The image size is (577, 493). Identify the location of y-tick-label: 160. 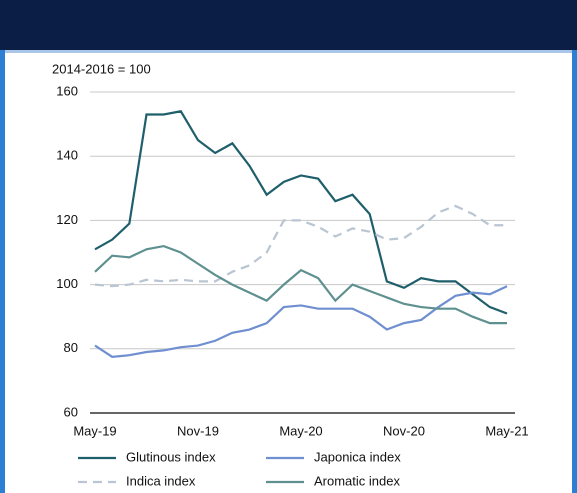
(67, 90).